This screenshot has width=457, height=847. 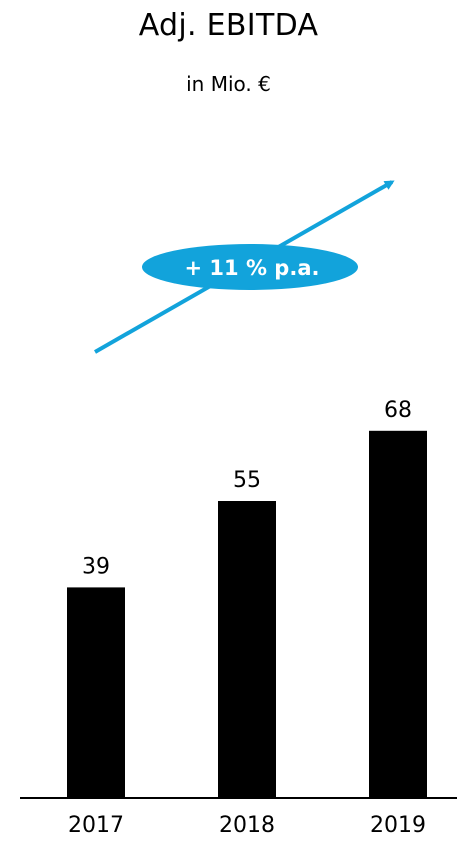 What do you see at coordinates (398, 825) in the screenshot?
I see `x-tick-label-2019: 2019` at bounding box center [398, 825].